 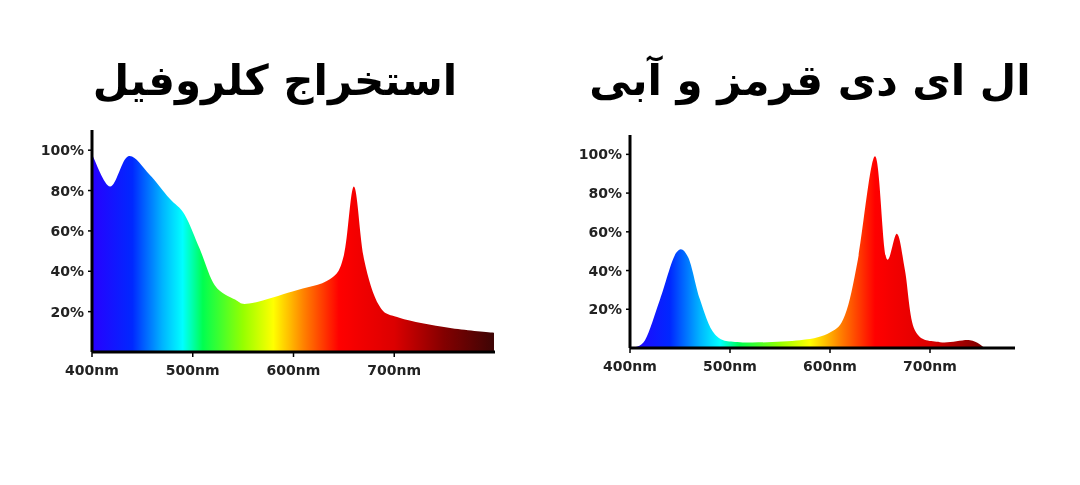 I want to click on chart-title: ال ای دی قرمز و آبی, so click(x=810, y=80).